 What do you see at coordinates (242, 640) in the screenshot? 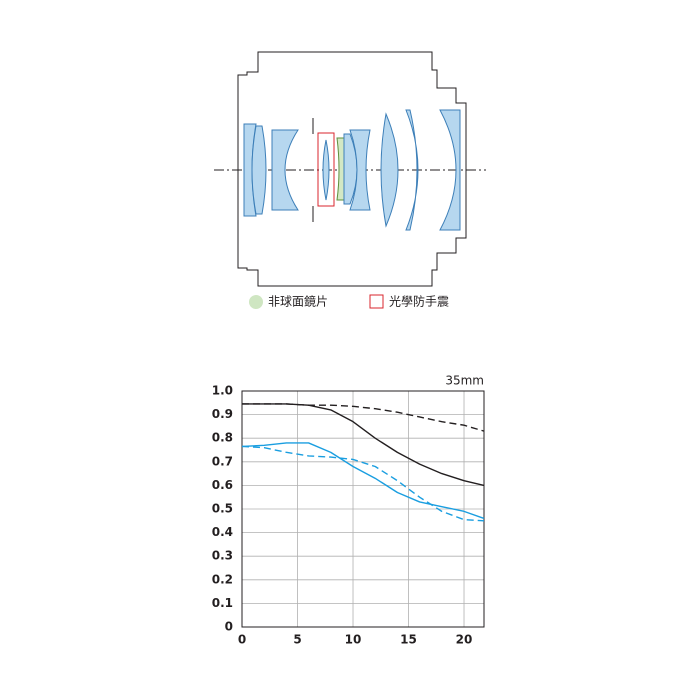
I see `x-tick-label: 0` at bounding box center [242, 640].